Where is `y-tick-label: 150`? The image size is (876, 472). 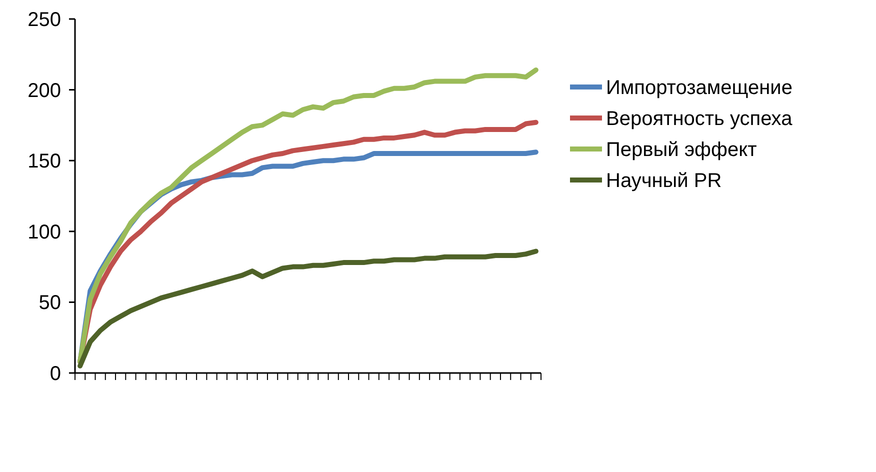 y-tick-label: 150 is located at coordinates (44, 161).